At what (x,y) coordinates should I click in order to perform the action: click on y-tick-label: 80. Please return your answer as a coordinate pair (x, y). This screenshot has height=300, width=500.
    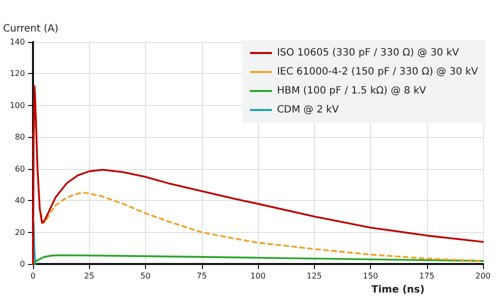
    Looking at the image, I should click on (19, 137).